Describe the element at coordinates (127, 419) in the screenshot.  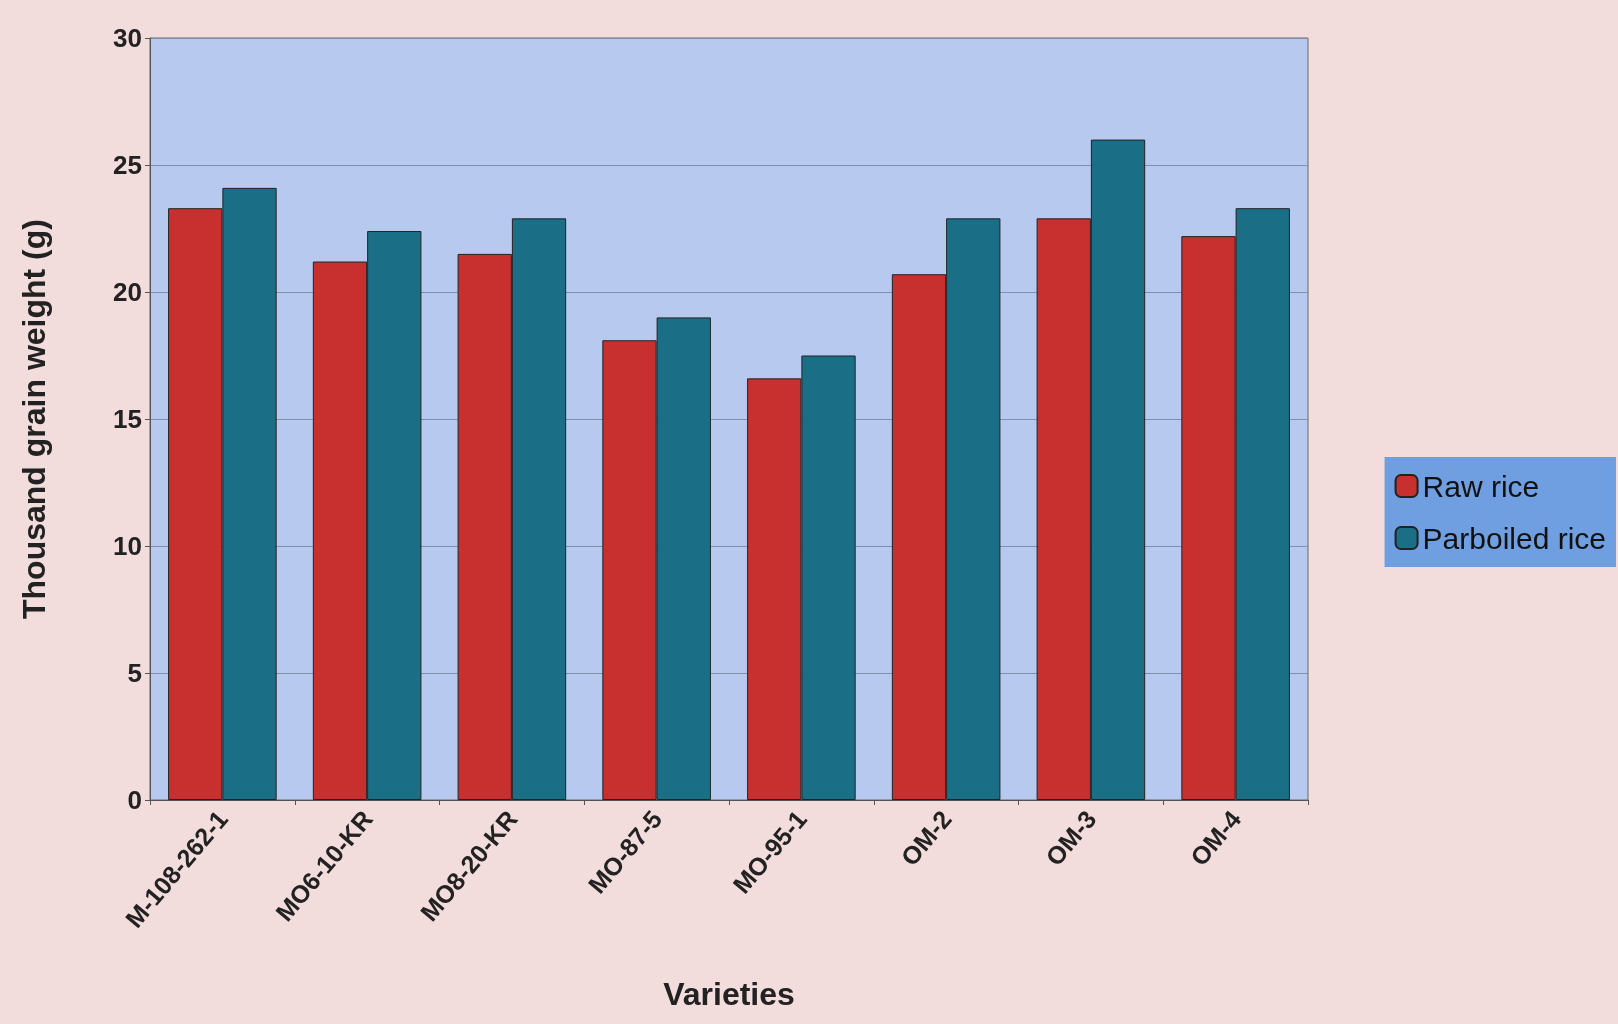
I see `y-tick-label: 15` at that location.